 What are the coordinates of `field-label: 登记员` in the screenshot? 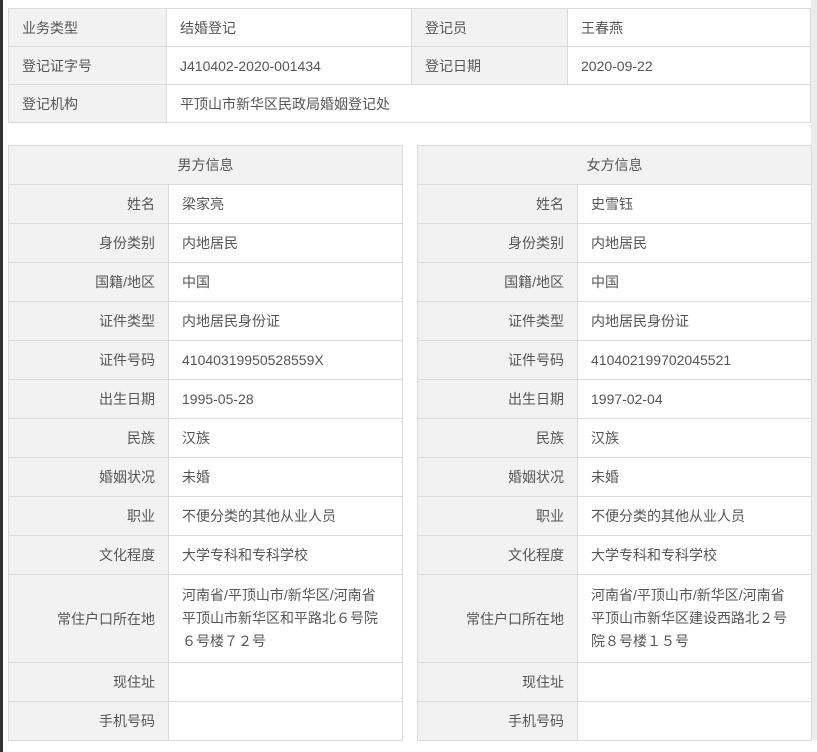 It's located at (489, 27).